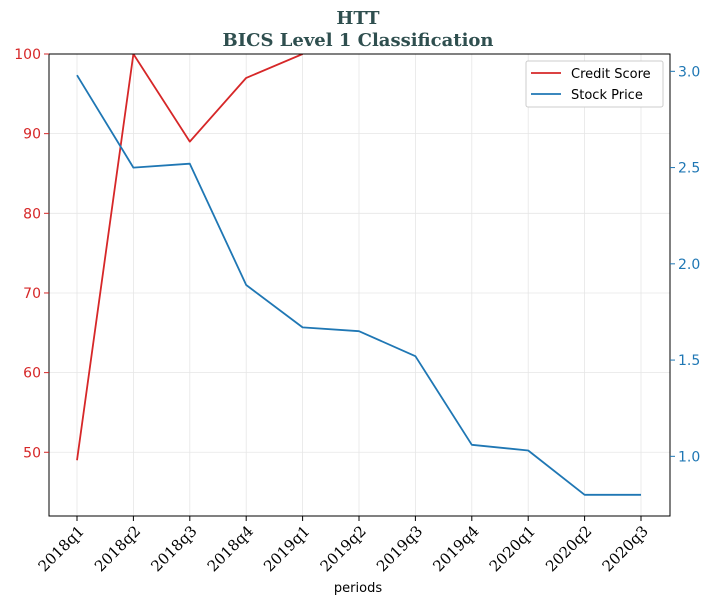 The image size is (712, 605). I want to click on x-tick-label: 2018q2, so click(117, 548).